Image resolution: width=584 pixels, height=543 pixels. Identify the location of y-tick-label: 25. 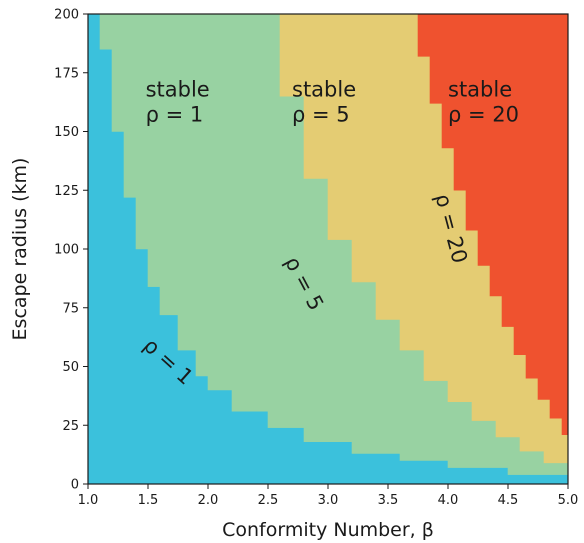
(70, 426).